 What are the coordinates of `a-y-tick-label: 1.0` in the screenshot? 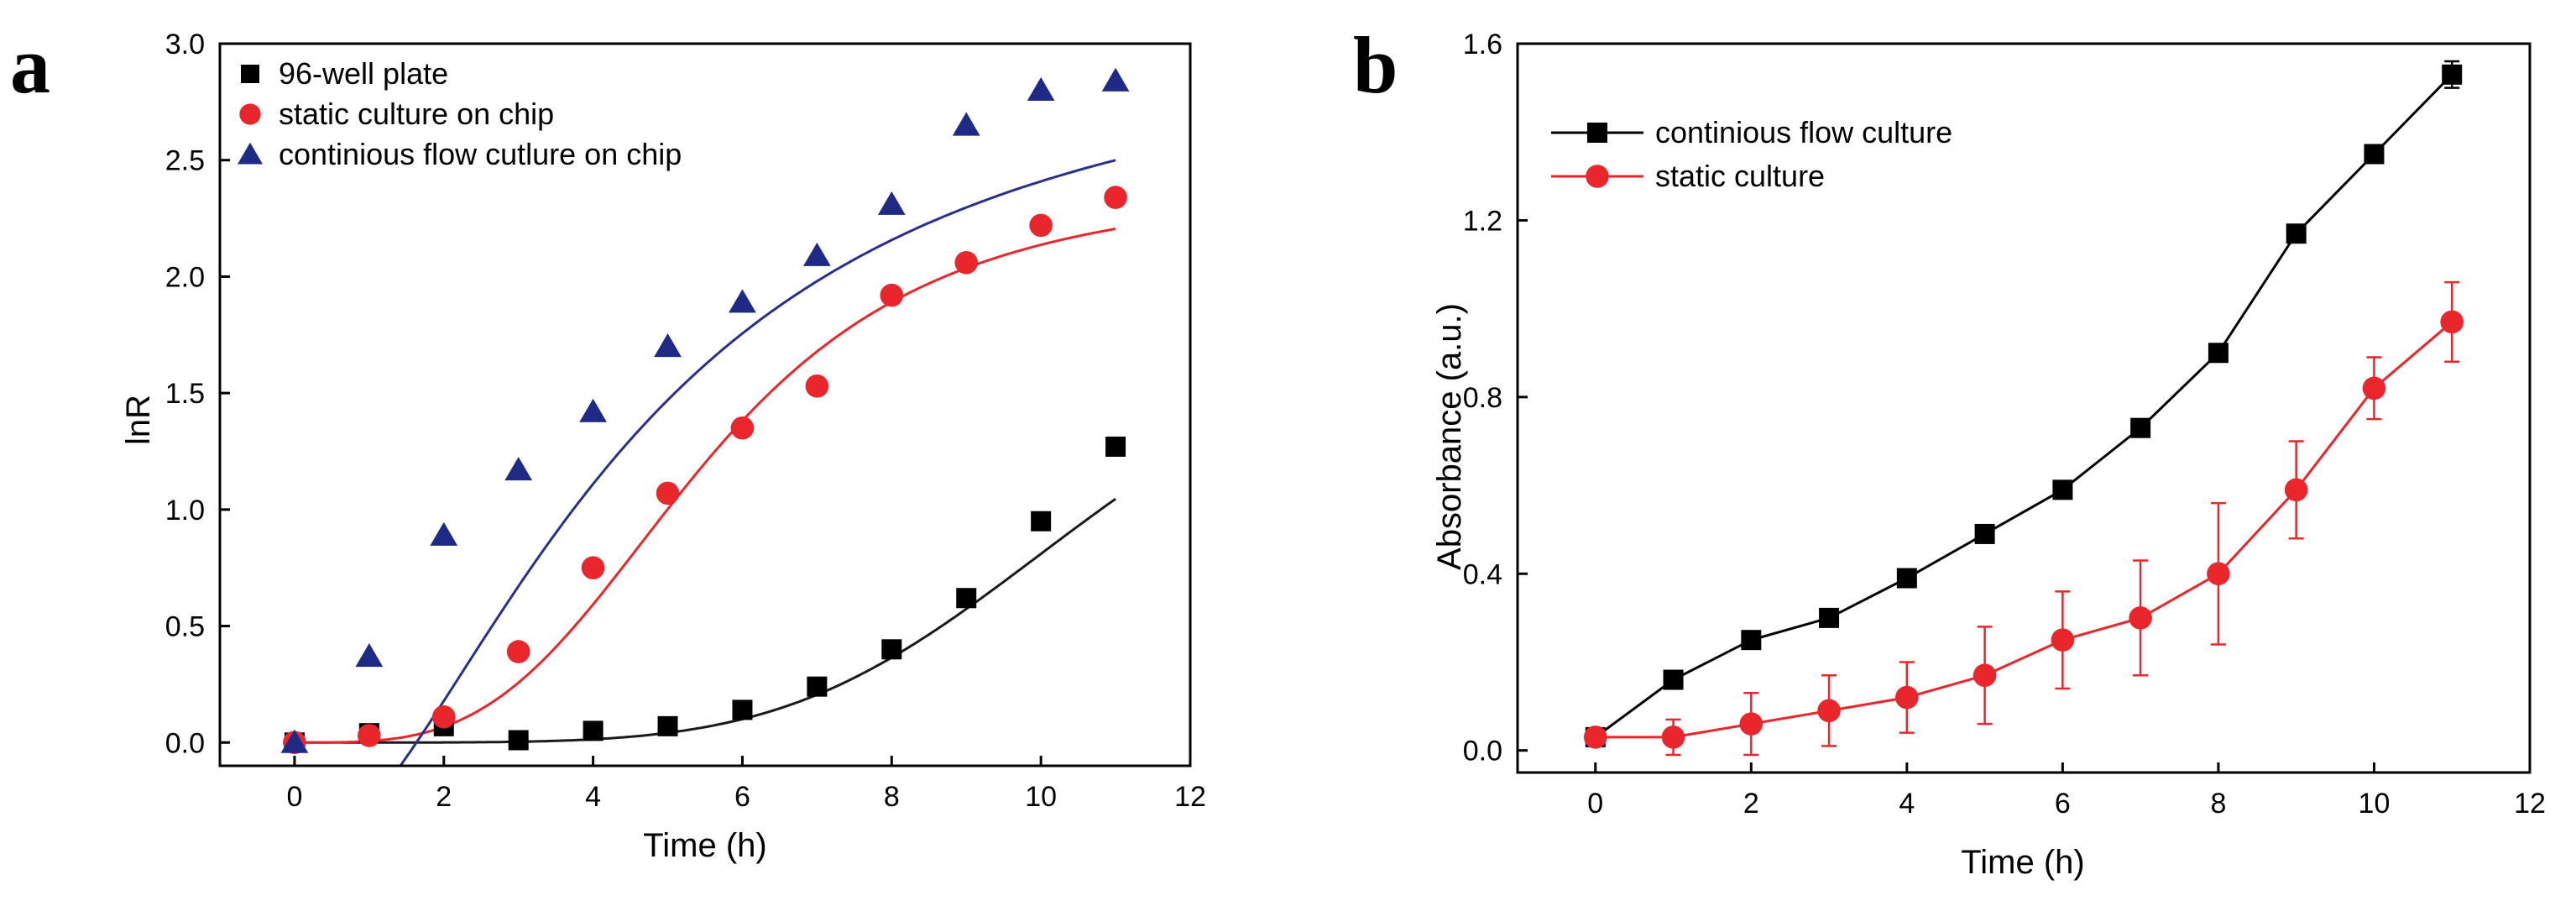 It's located at (185, 510).